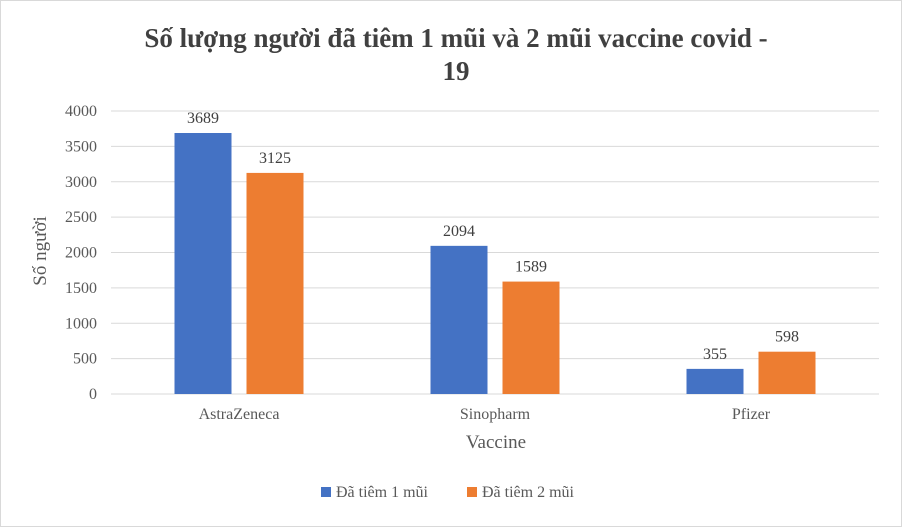  What do you see at coordinates (459, 231) in the screenshot?
I see `data-label: 2094` at bounding box center [459, 231].